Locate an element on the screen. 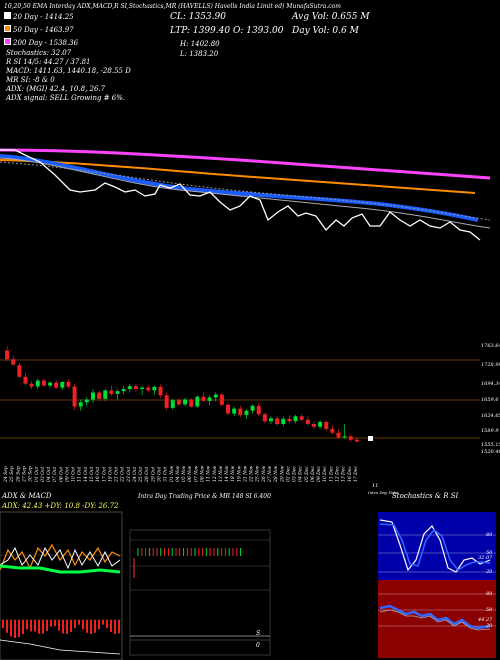  price-tick-5: 1589.9 is located at coordinates (490, 431).